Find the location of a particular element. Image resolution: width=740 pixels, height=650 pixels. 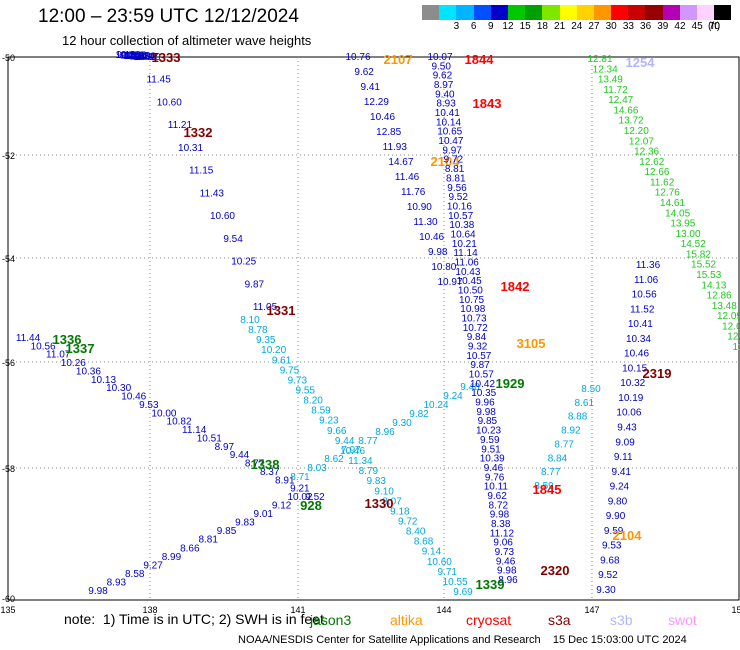

swh-value: 10.13 is located at coordinates (103, 380).